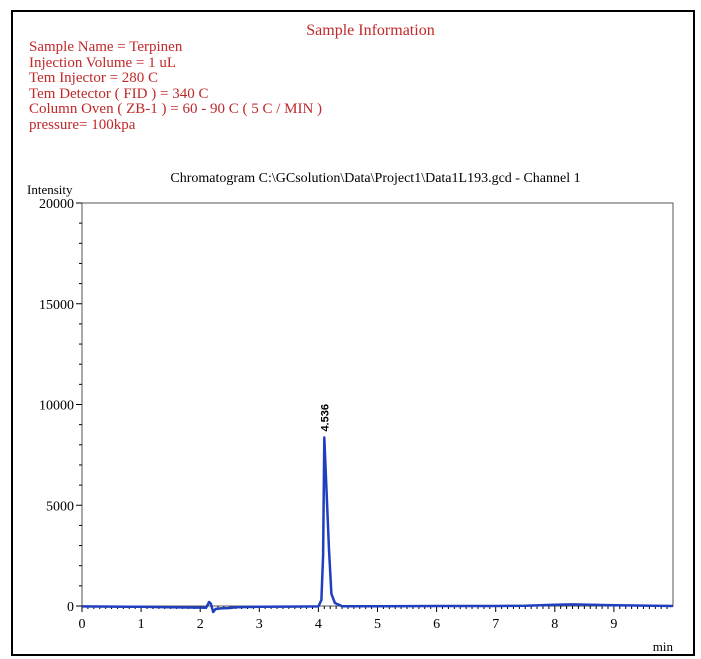 The width and height of the screenshot is (701, 659). Describe the element at coordinates (103, 62) in the screenshot. I see `sample-info-line: Injection Volume = 1 uL` at that location.